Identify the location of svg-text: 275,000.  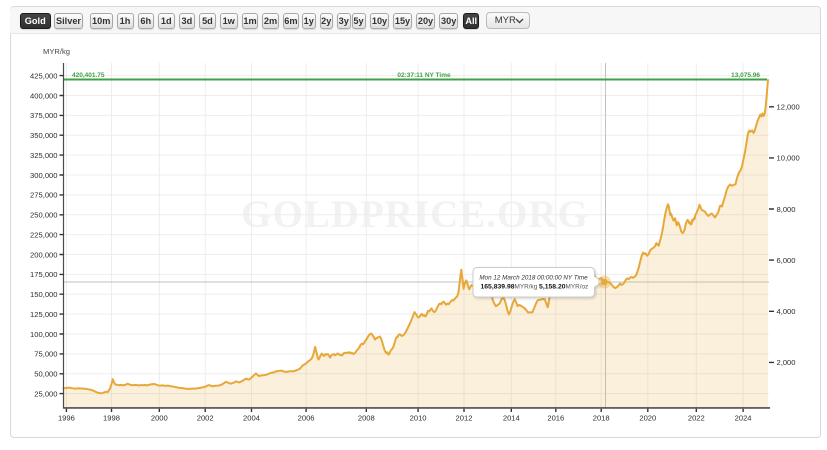
(43, 195).